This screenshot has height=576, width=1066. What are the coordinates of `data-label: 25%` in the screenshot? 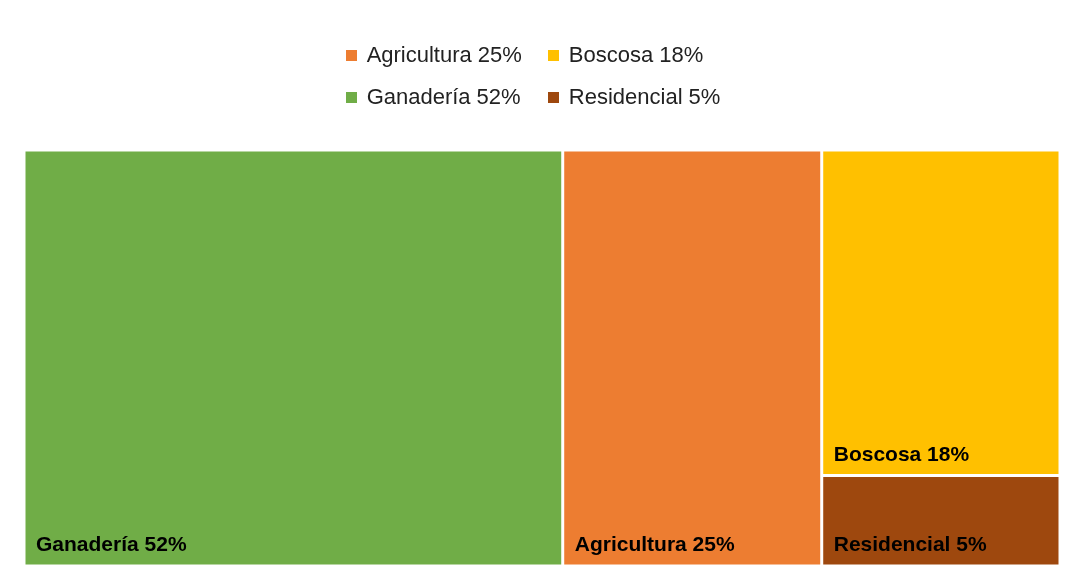 It's located at (713, 543).